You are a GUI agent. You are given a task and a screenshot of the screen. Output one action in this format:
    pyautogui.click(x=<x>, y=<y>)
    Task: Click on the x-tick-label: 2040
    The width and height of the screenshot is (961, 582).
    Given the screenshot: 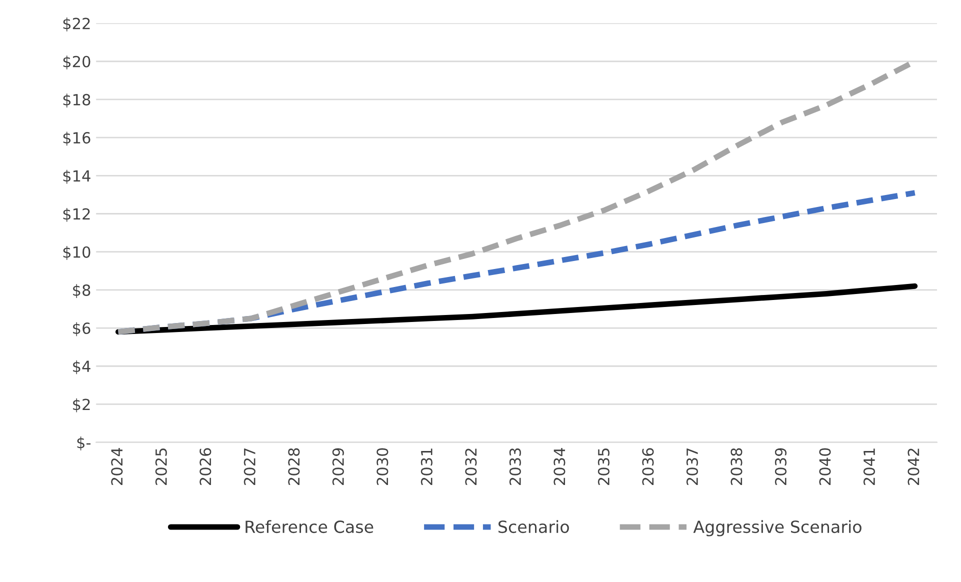 What is the action you would take?
    pyautogui.click(x=825, y=466)
    